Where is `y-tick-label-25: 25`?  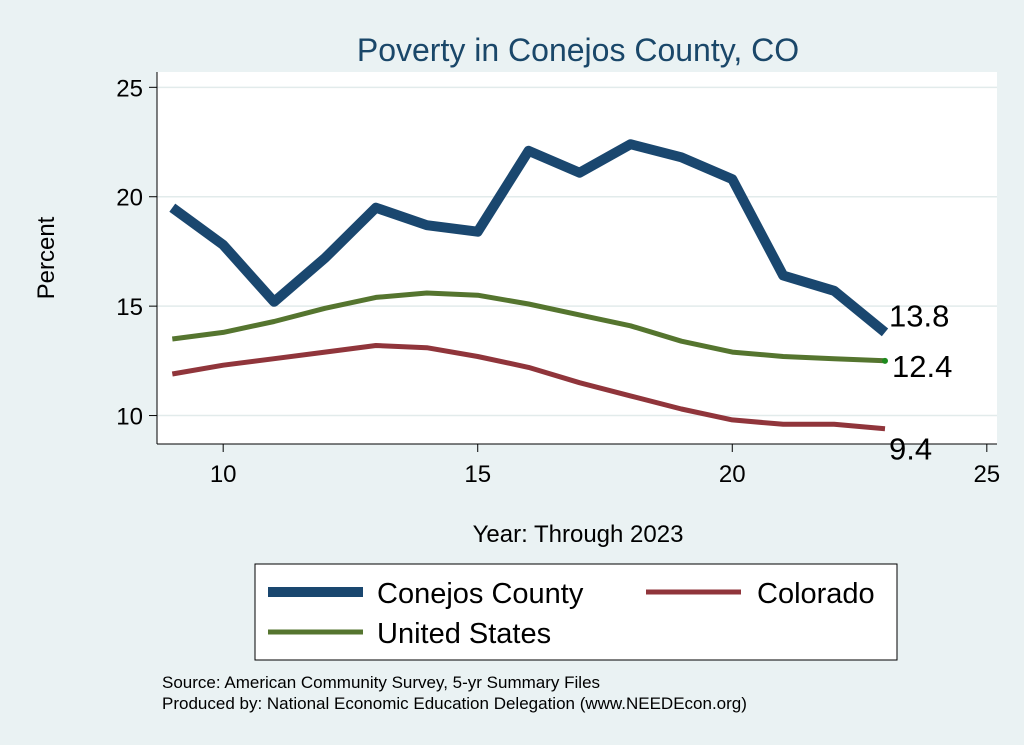
y-tick-label-25: 25 is located at coordinates (129, 88).